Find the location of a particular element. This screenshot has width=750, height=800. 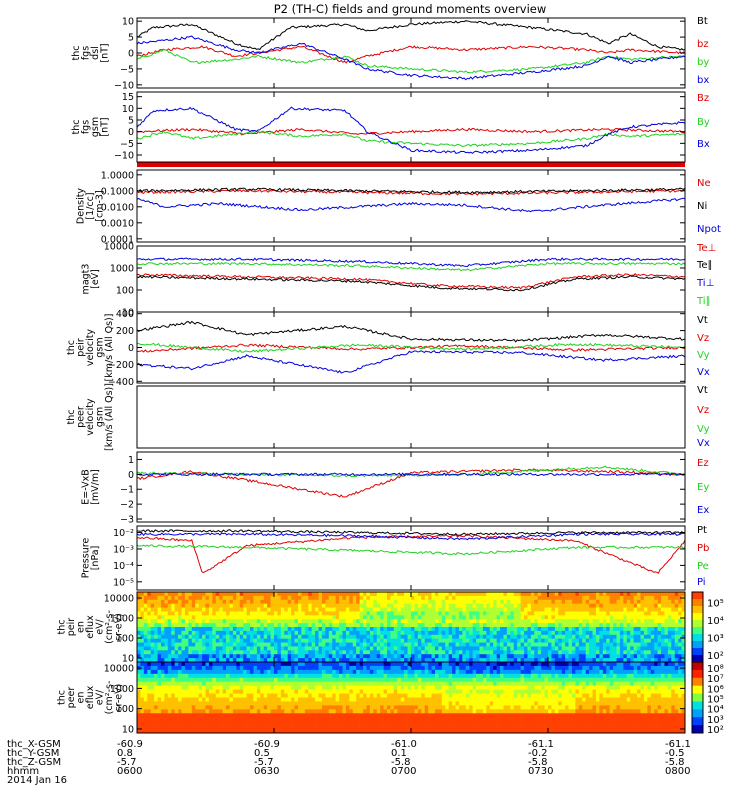

ytick-label: 10 is located at coordinates (128, 659).